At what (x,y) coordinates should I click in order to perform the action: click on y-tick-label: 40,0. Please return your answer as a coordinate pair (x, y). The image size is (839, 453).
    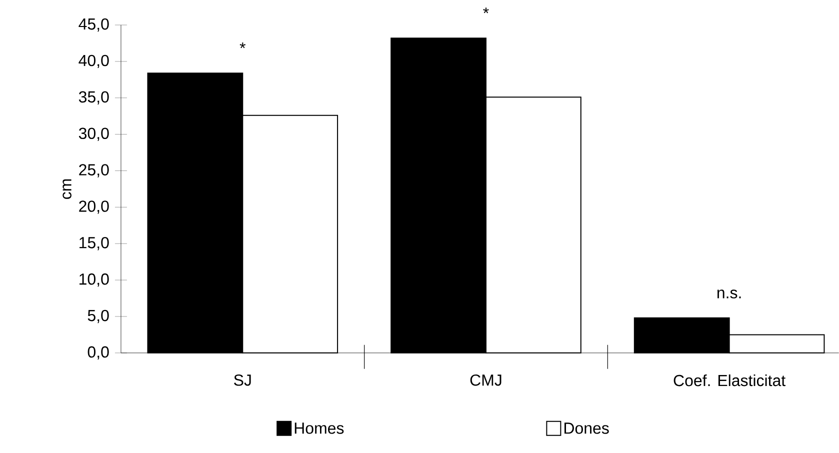
    Looking at the image, I should click on (93, 61).